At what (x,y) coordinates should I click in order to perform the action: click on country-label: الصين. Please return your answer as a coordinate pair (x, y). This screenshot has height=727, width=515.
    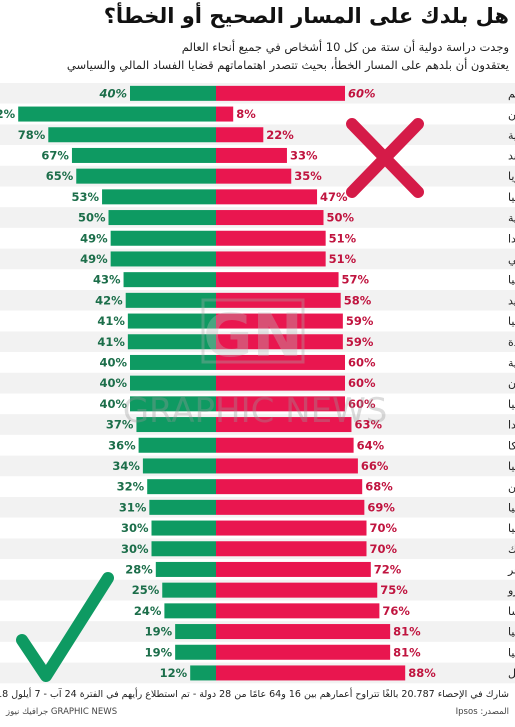
    Looking at the image, I should click on (511, 114).